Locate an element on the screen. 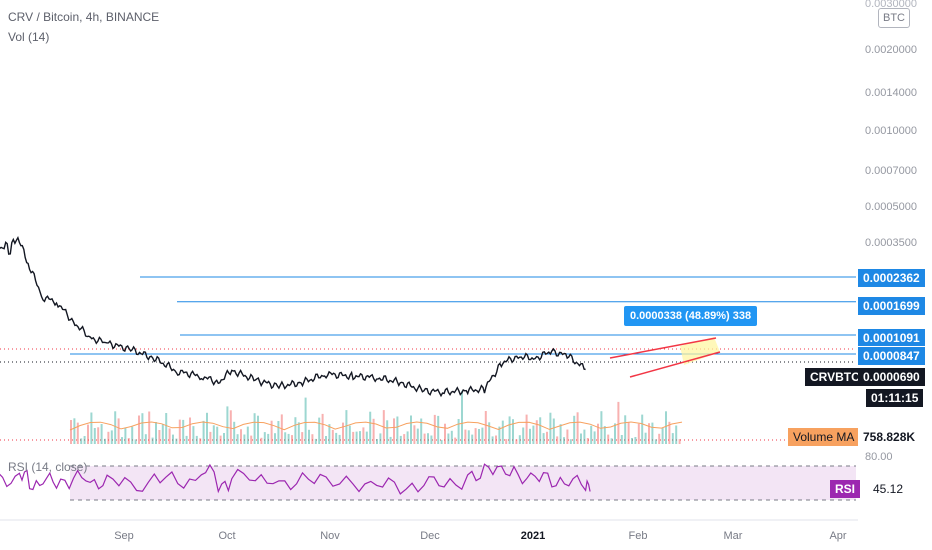  time-tick-feb: Feb is located at coordinates (638, 536).